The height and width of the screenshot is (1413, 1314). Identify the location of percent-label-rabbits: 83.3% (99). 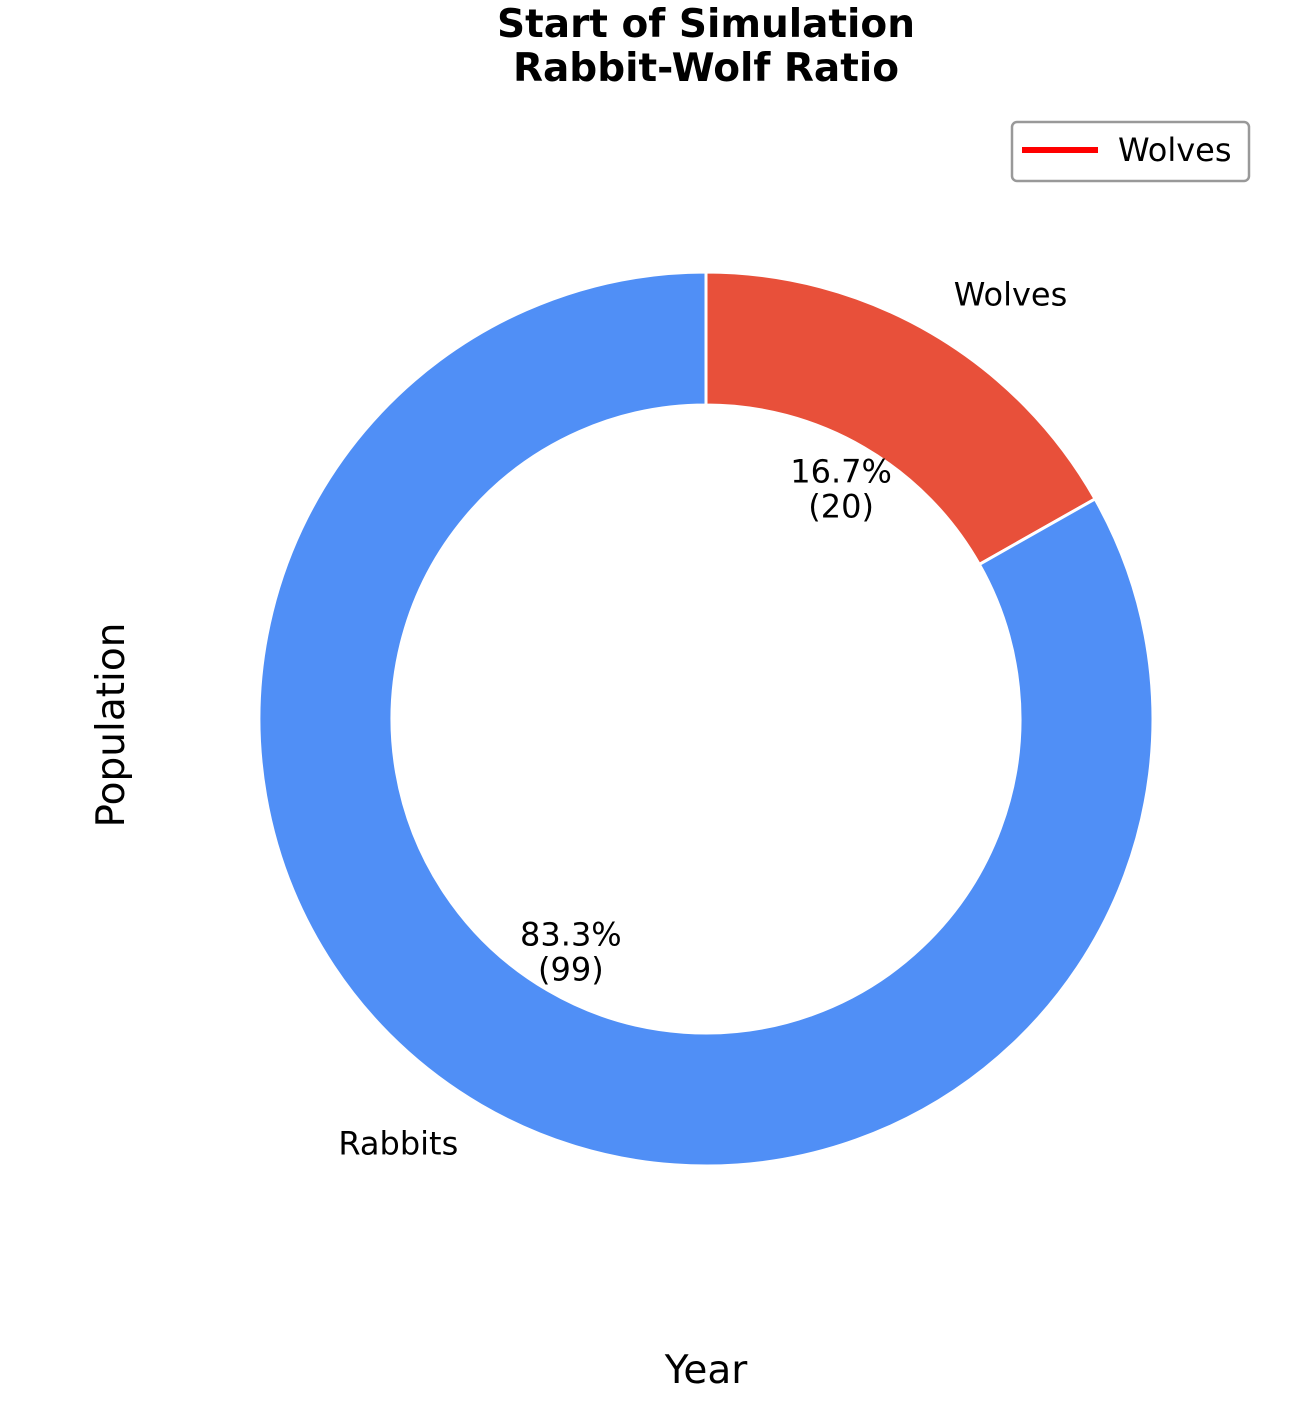
(571, 952).